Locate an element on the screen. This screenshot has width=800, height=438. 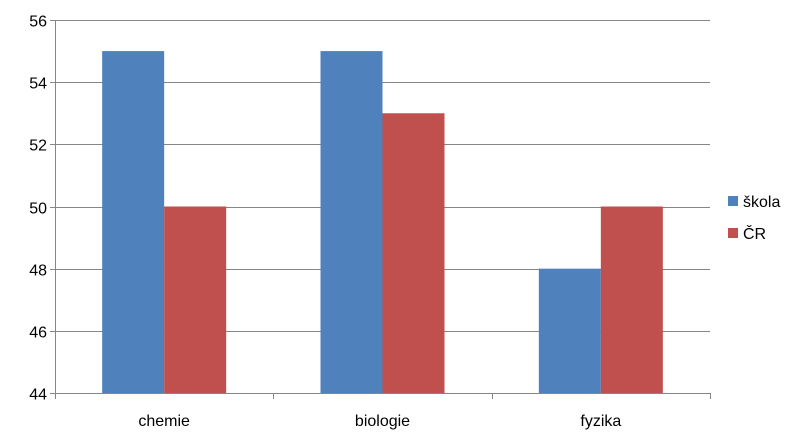
y-tick-label: 44 is located at coordinates (38, 395).